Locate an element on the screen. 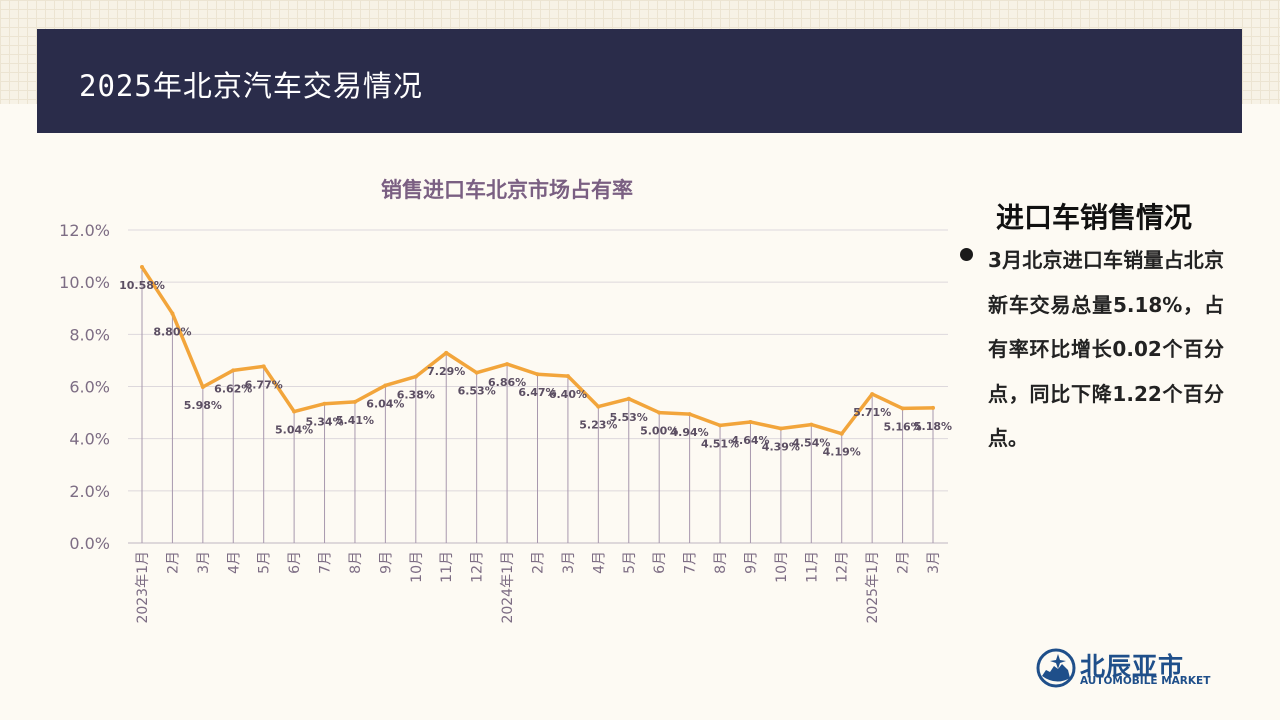 The image size is (1280, 720). y-tick-label: 0.0% is located at coordinates (89, 543).